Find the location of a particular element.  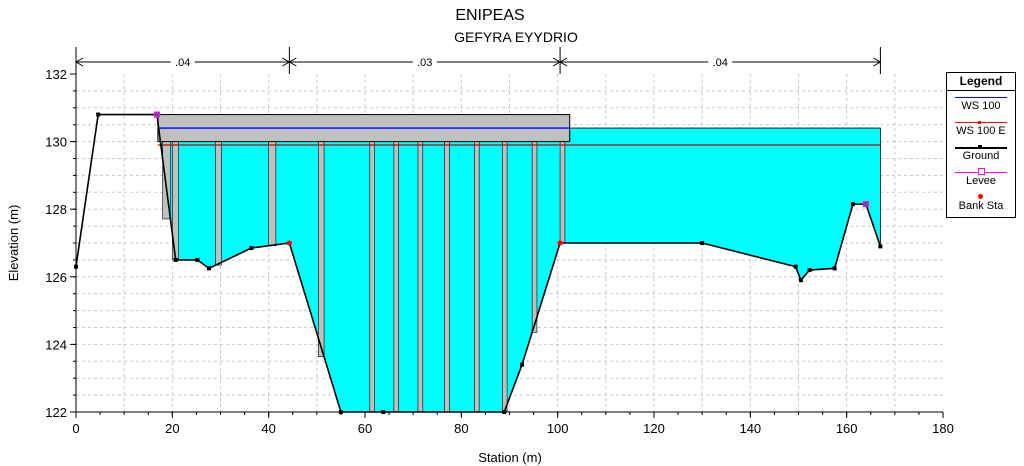

water-surface-lines is located at coordinates (519, 136).